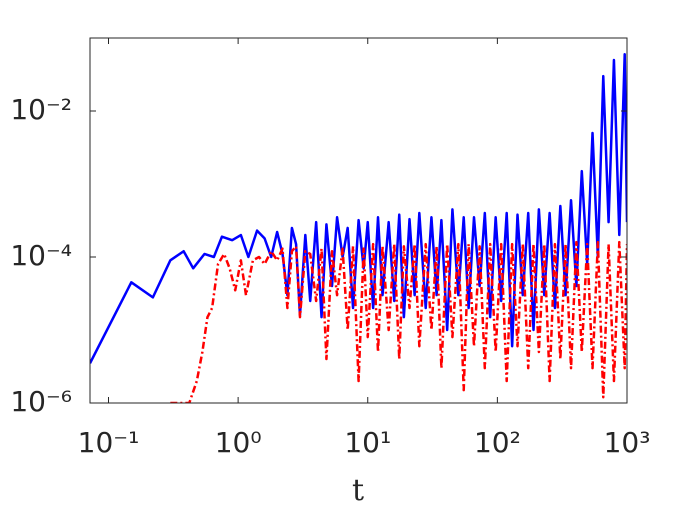  Describe the element at coordinates (238, 442) in the screenshot. I see `x-tick-label: 10⁰` at that location.